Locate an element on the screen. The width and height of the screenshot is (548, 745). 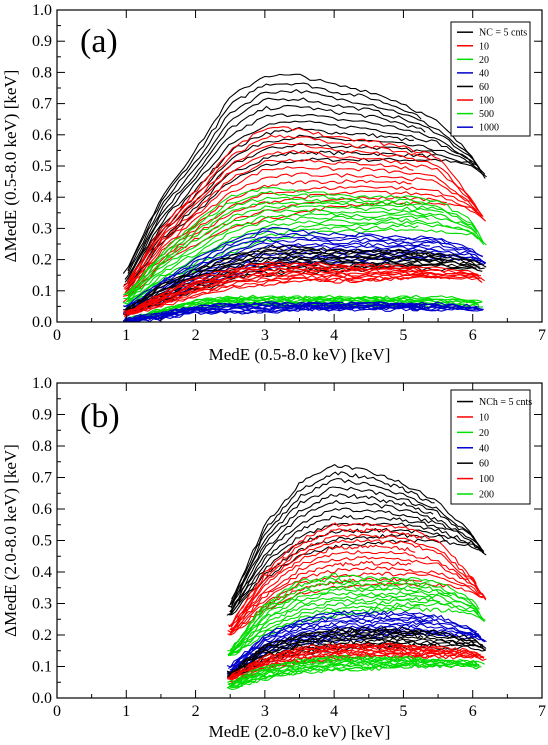
x-axis-label: MedE (0.5-8.0 keV) [keV] is located at coordinates (300, 354).